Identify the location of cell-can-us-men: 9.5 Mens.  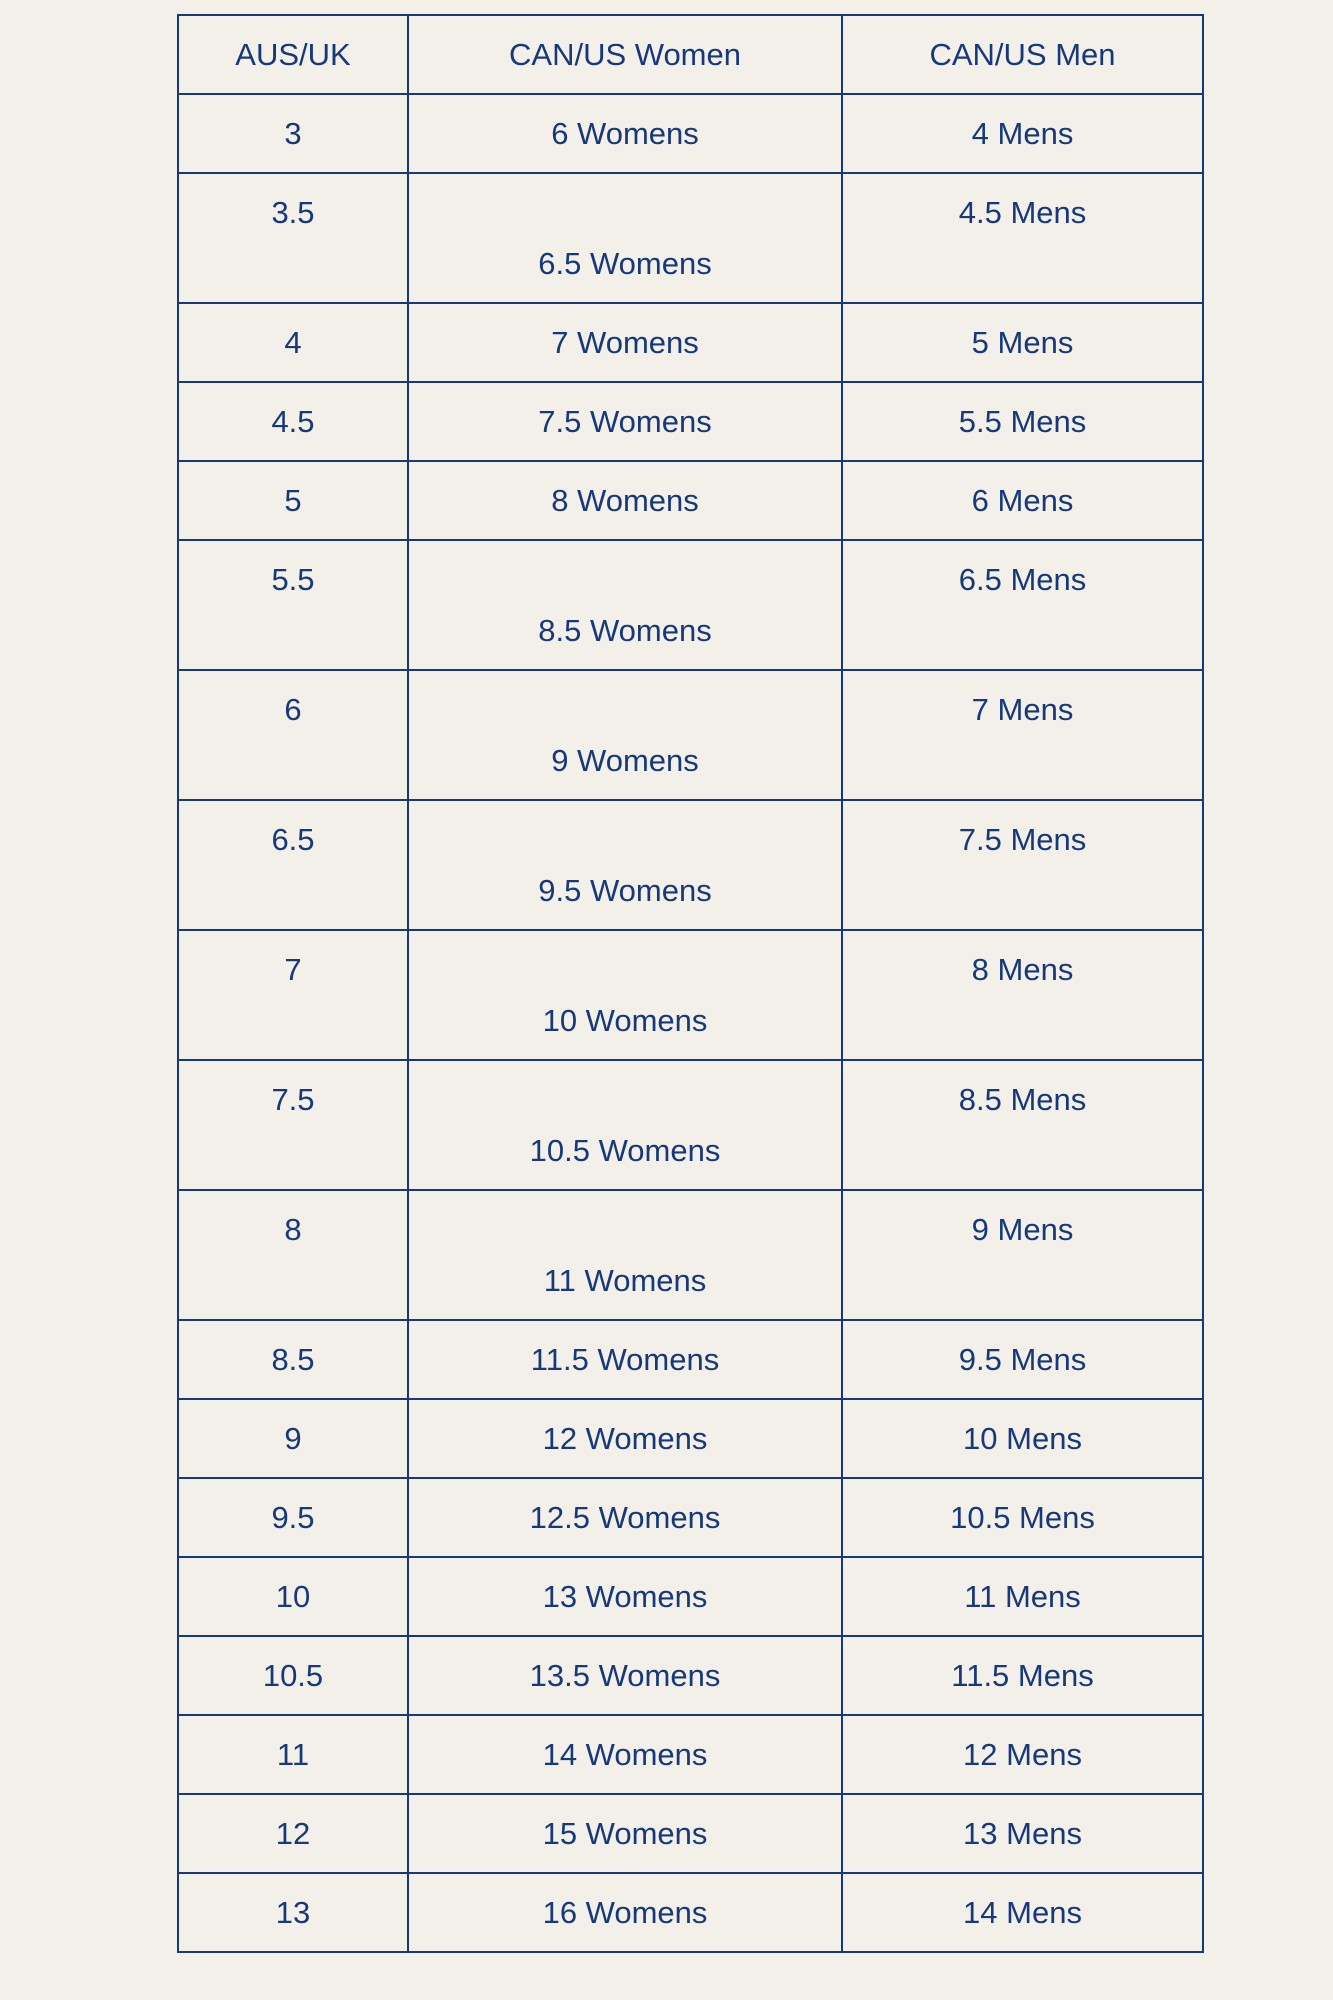
(1022, 1359).